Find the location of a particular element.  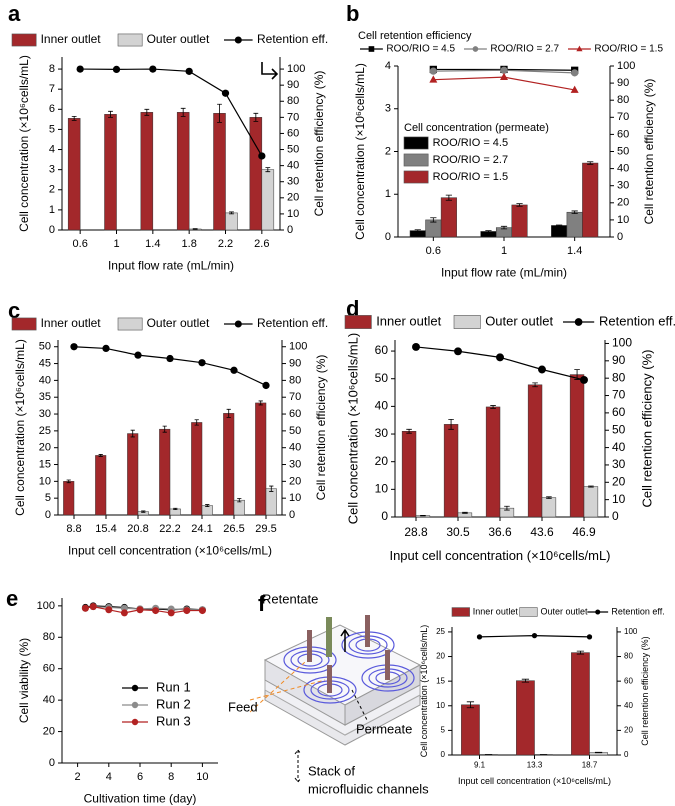

y-tick-label: 80 is located at coordinates (49, 637).